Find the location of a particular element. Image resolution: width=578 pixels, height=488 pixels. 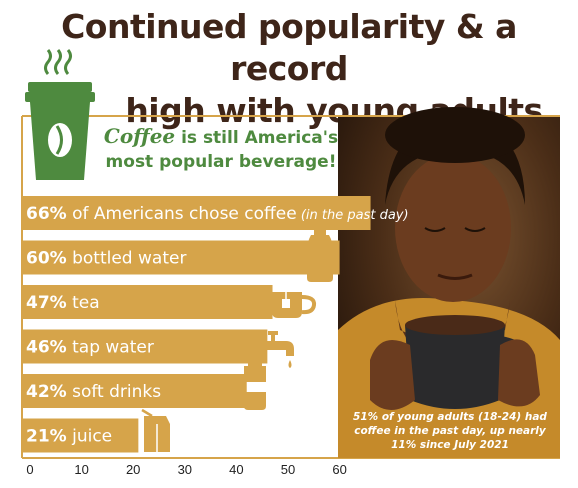

photo-hand-left is located at coordinates (392, 375).